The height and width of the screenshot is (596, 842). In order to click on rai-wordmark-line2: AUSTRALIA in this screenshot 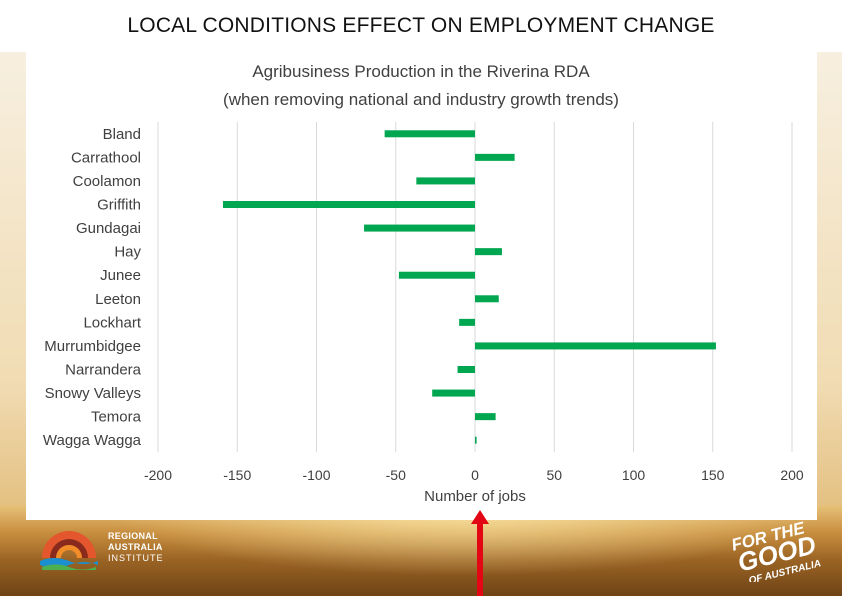, I will do `click(135, 547)`.